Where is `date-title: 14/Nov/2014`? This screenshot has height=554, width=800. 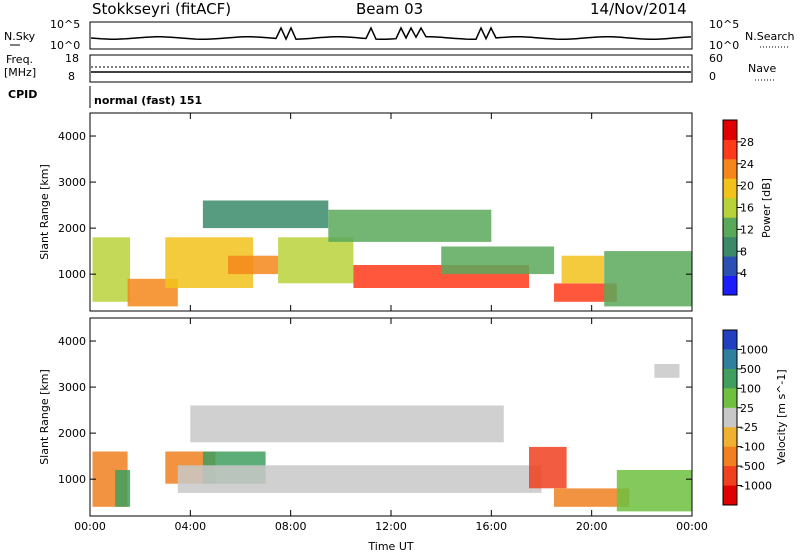 date-title: 14/Nov/2014 is located at coordinates (638, 9).